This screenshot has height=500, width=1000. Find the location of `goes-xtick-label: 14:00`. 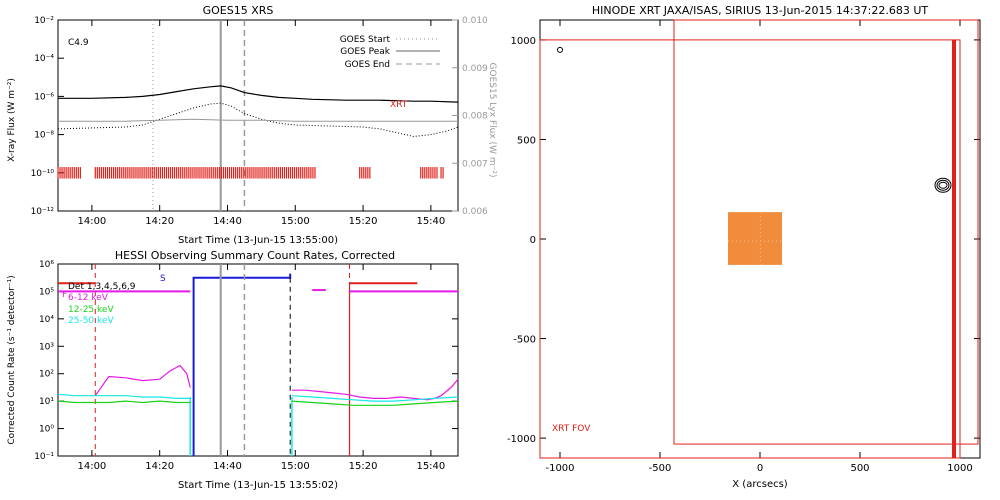

goes-xtick-label: 14:00 is located at coordinates (91, 221).